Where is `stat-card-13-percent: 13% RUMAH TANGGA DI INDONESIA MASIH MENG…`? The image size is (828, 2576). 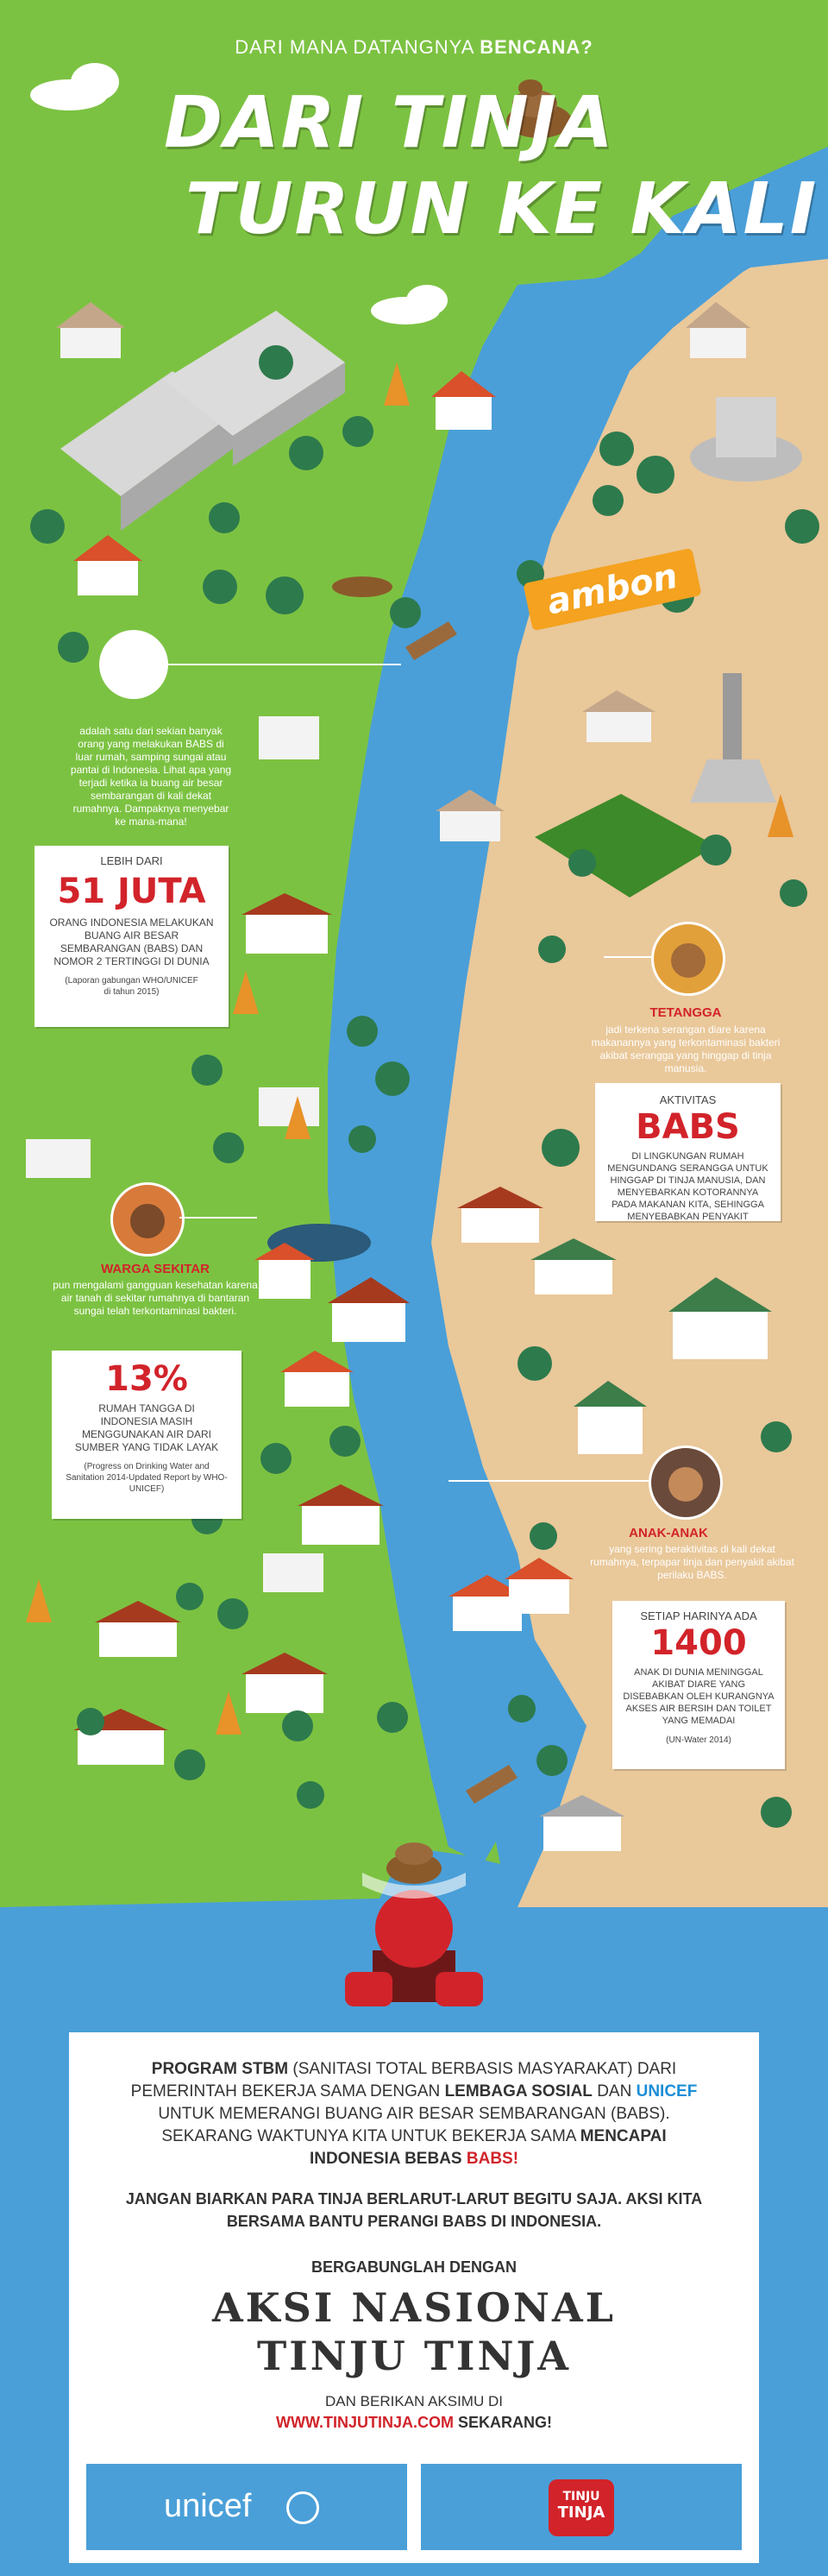
stat-card-13-percent: 13% RUMAH TANGGA DI INDONESIA MASIH MENG… is located at coordinates (147, 1435).